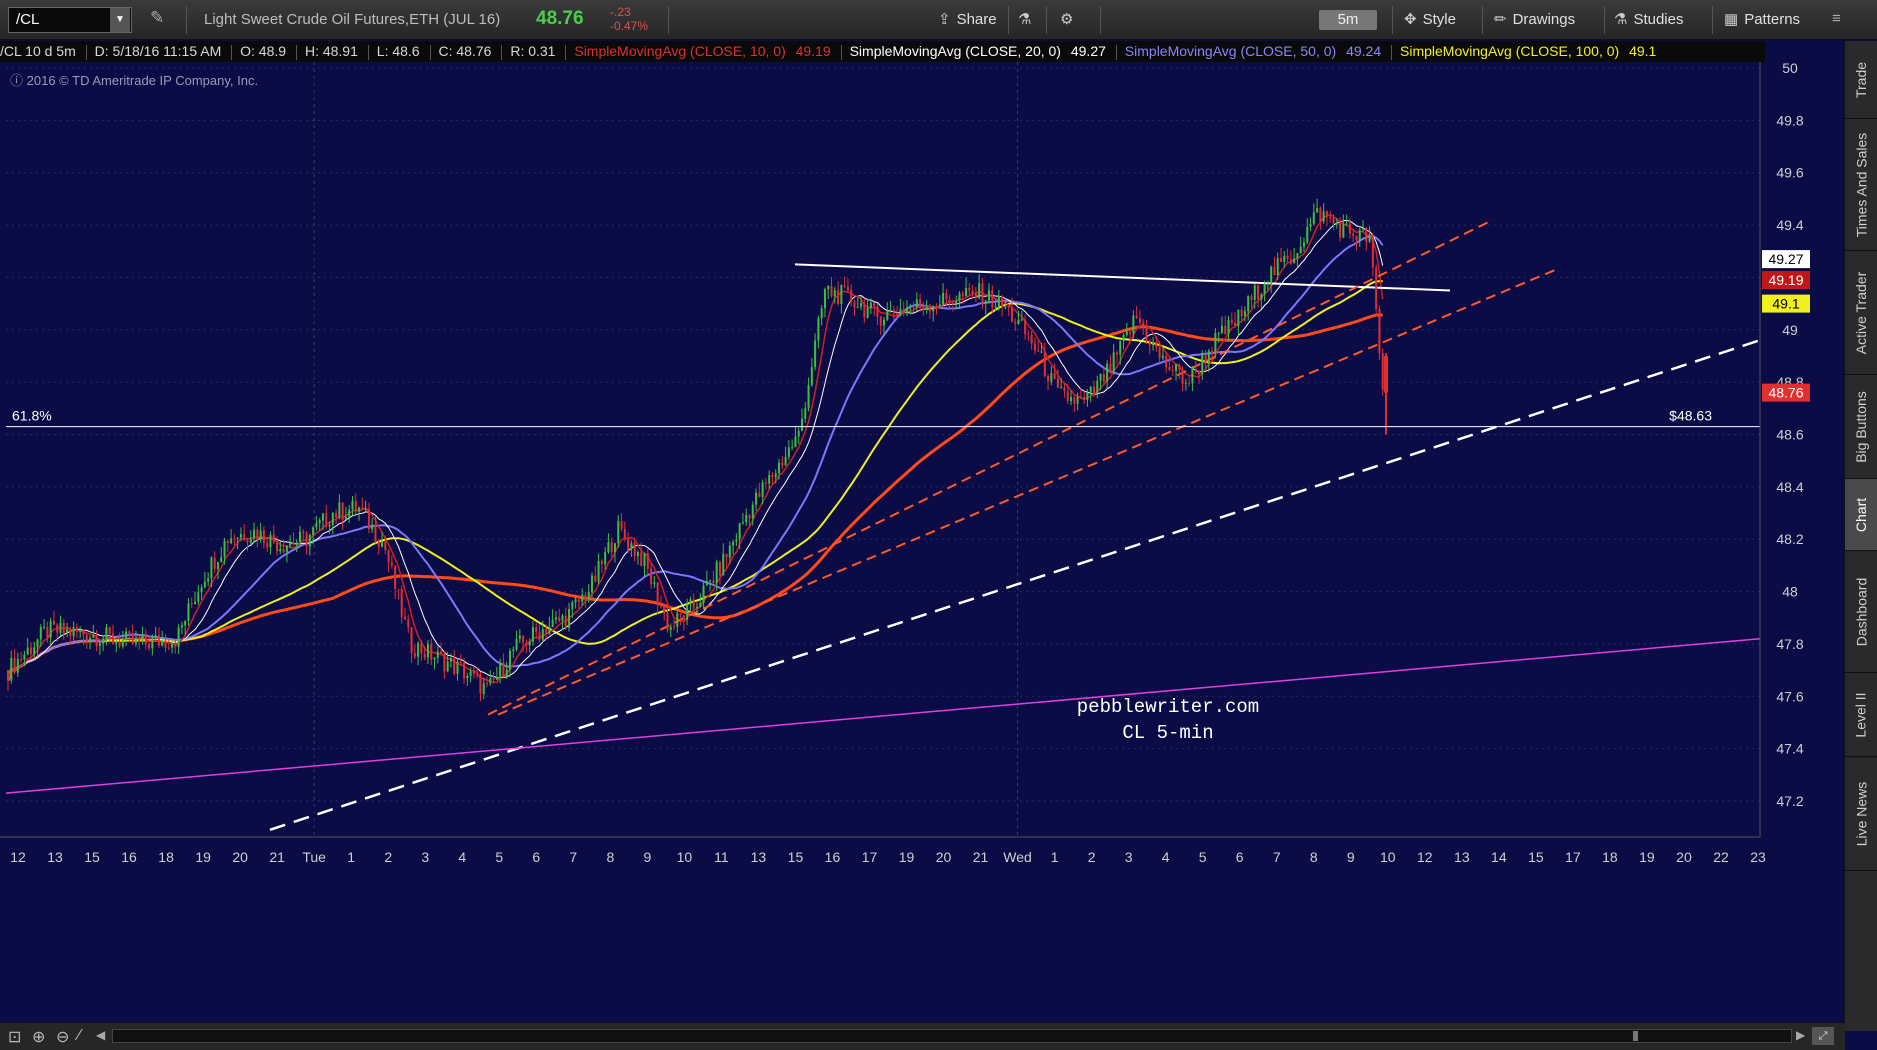 The width and height of the screenshot is (1877, 1050). Describe the element at coordinates (79, 1035) in the screenshot. I see `draw-tool-icon: ⁄` at that location.